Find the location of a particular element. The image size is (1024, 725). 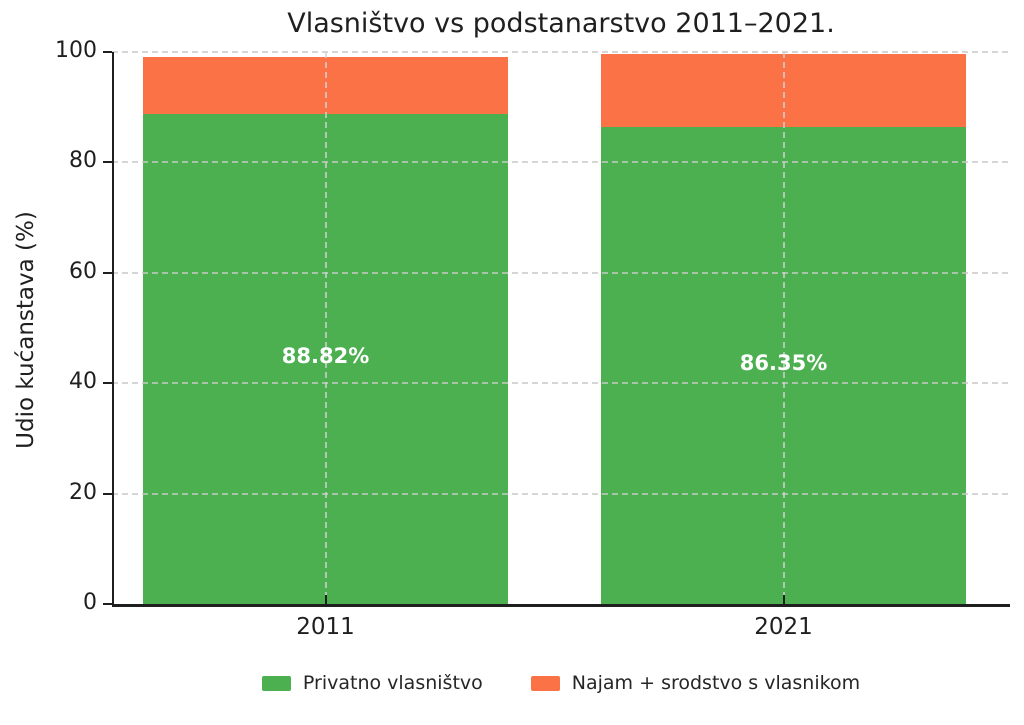

y-tick-label-20: 20 is located at coordinates (83, 492).